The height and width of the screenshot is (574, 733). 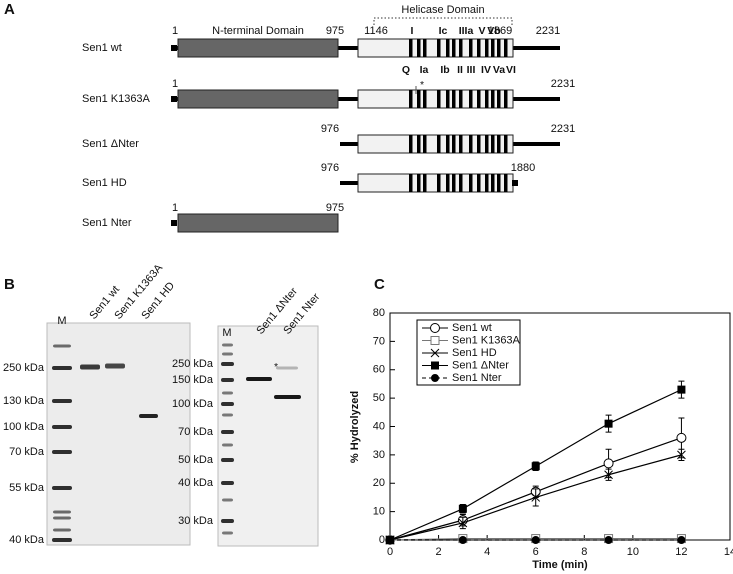 I want to click on legend-frame, so click(x=468, y=352).